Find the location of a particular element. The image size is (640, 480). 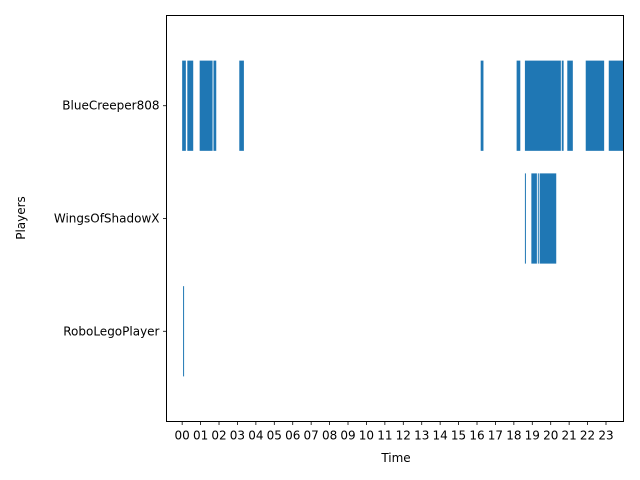

x-tick-label: 13 is located at coordinates (421, 436).